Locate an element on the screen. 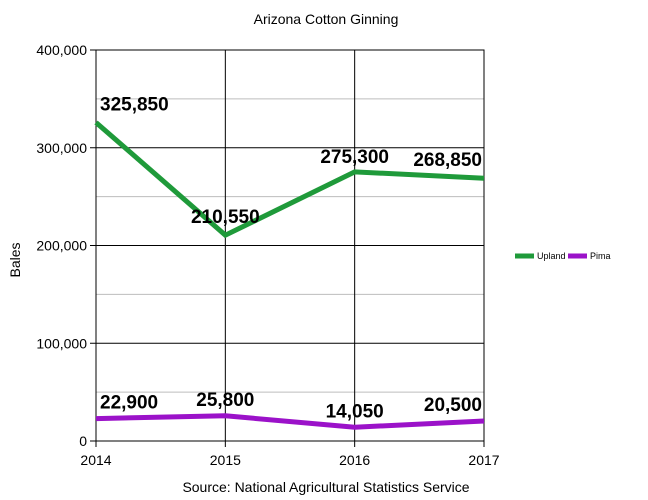 The width and height of the screenshot is (648, 500). y-tick-label: 400,000 is located at coordinates (61, 50).